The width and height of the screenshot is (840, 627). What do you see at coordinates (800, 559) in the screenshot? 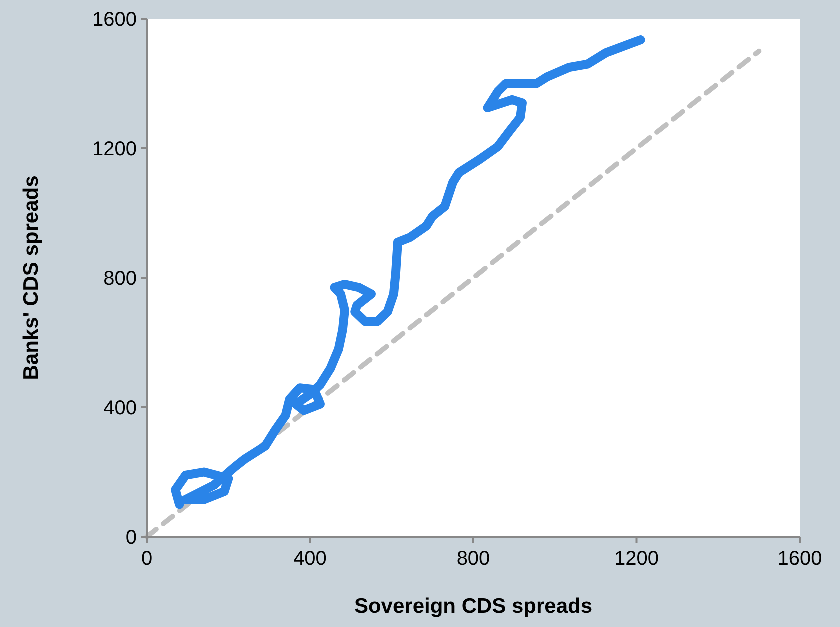
I see `x-tick-label: 1600` at bounding box center [800, 559].